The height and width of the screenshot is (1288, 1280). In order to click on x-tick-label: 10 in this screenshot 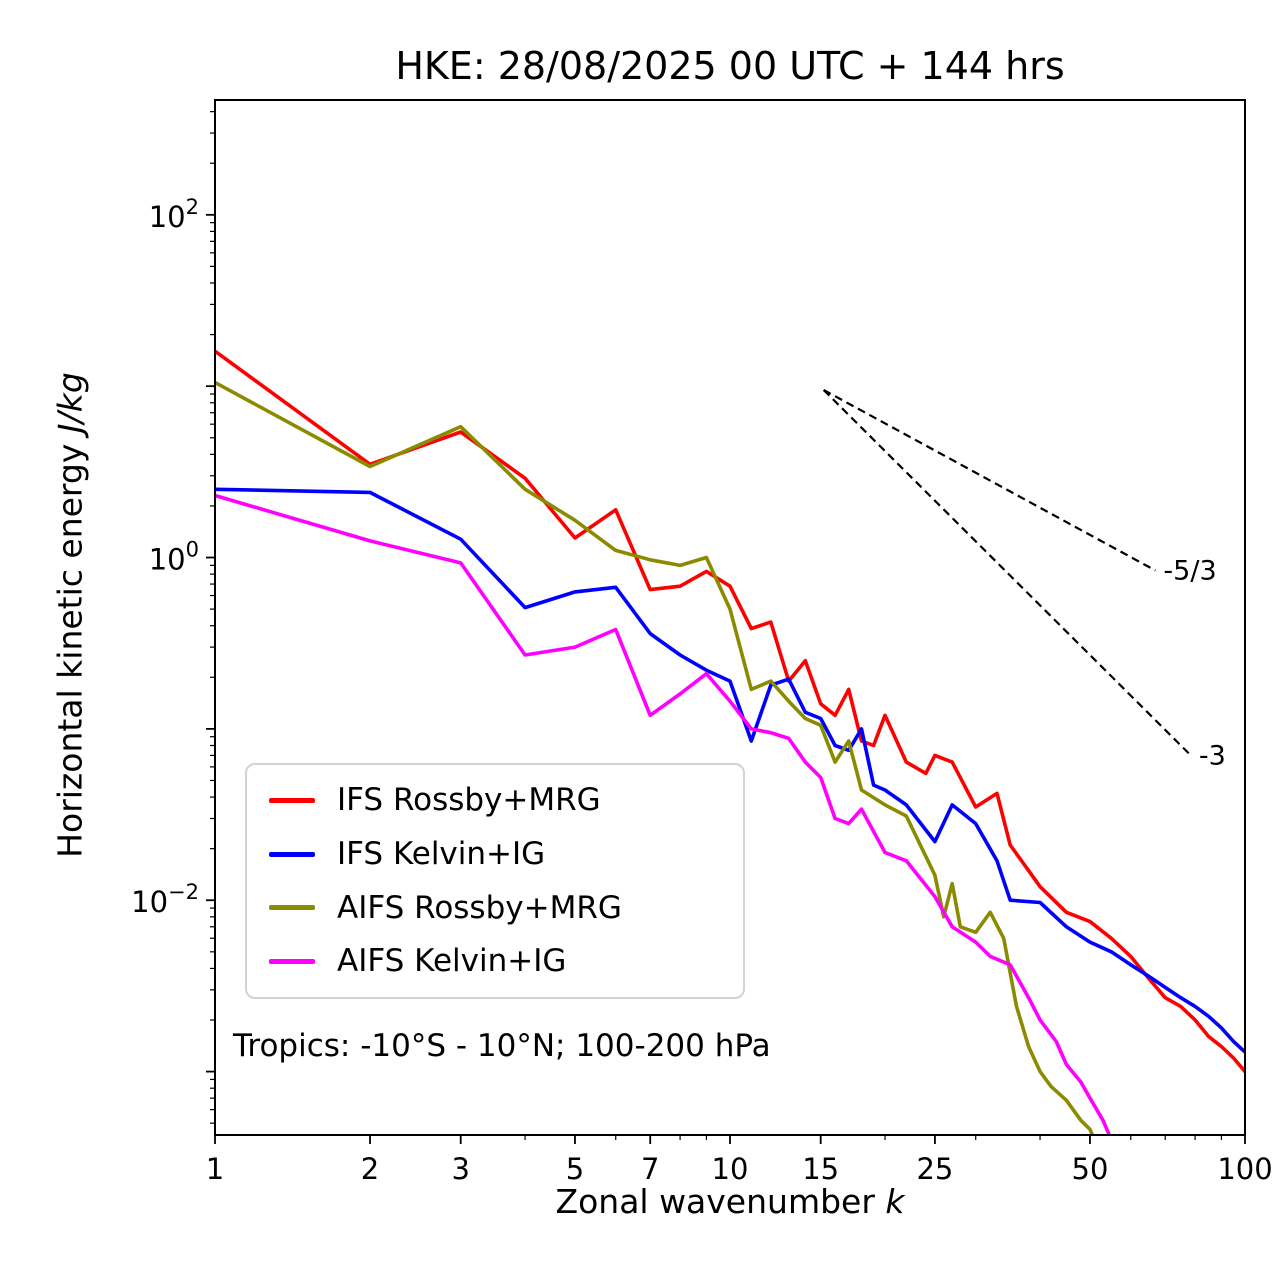, I will do `click(730, 1169)`.